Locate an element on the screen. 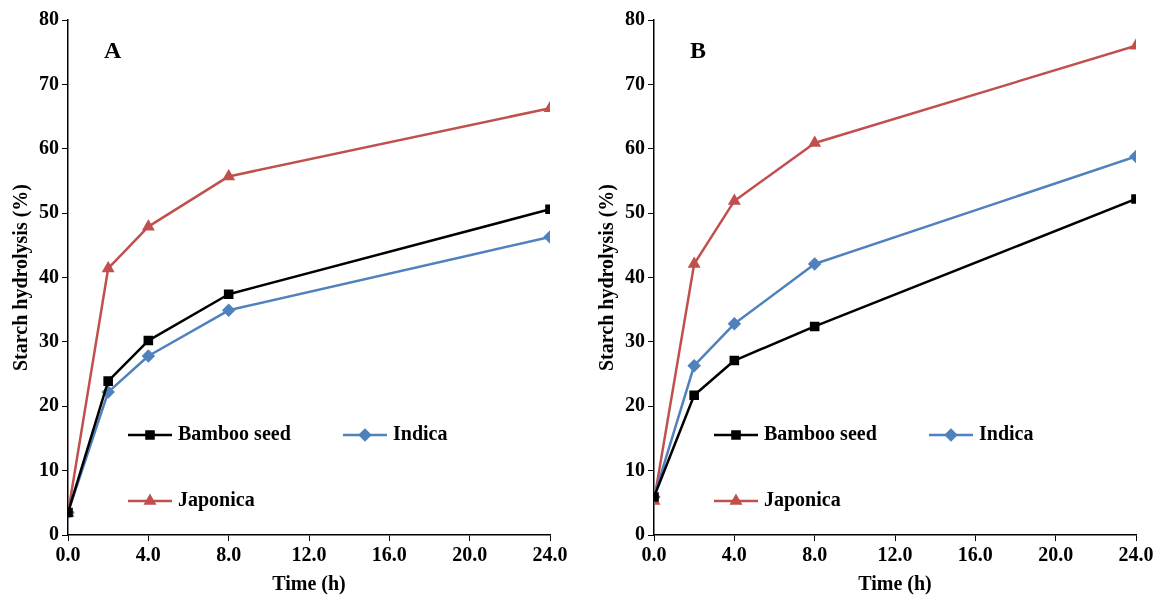 This screenshot has width=1173, height=603. annotation: B is located at coordinates (698, 50).